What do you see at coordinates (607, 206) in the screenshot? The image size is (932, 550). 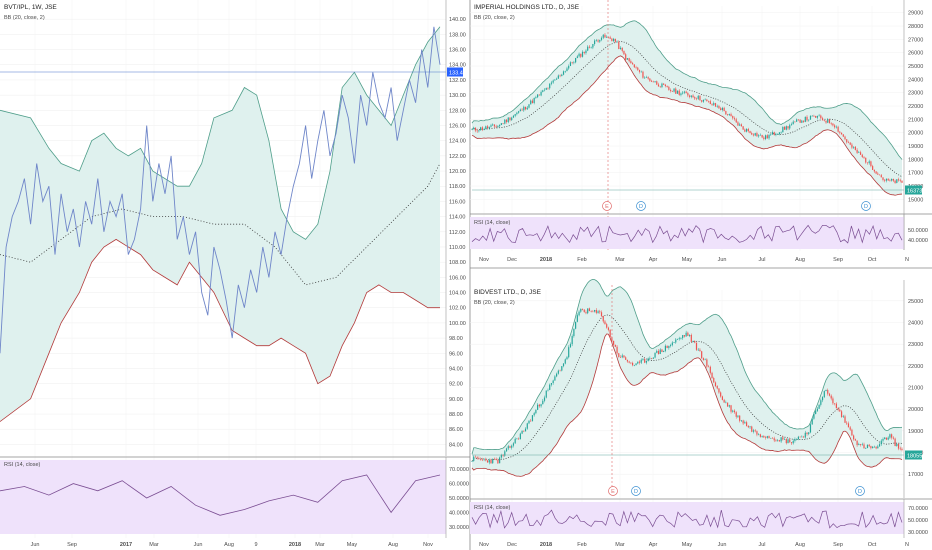 I see `imperial-earnings-marker: E` at bounding box center [607, 206].